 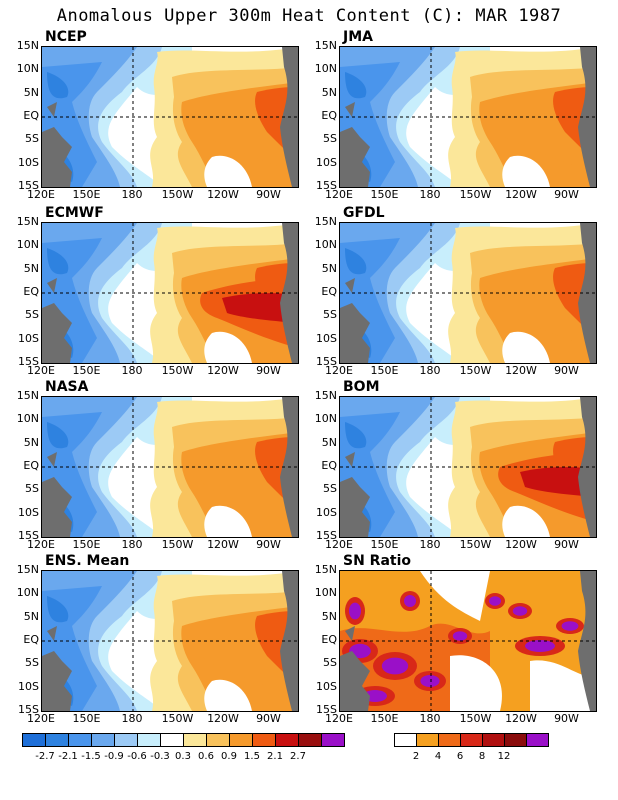 I want to click on anom-label: -2.1, so click(x=68, y=756).